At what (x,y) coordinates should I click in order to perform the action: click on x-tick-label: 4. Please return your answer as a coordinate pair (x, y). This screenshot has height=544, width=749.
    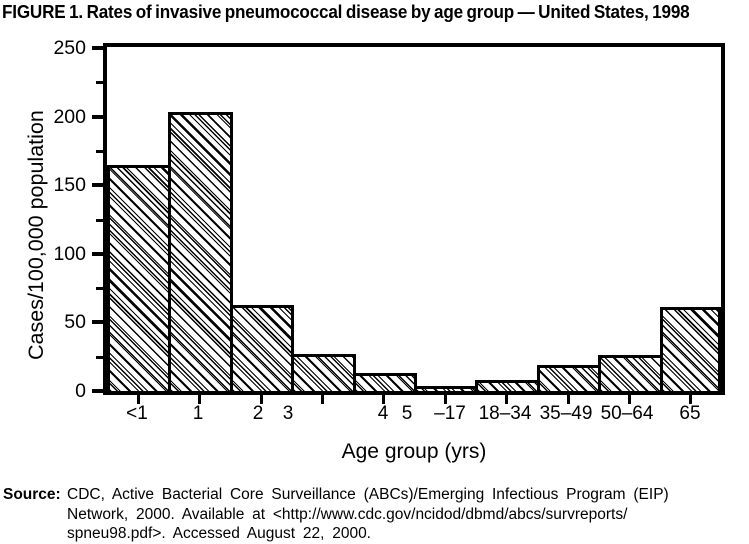
    Looking at the image, I should click on (383, 413).